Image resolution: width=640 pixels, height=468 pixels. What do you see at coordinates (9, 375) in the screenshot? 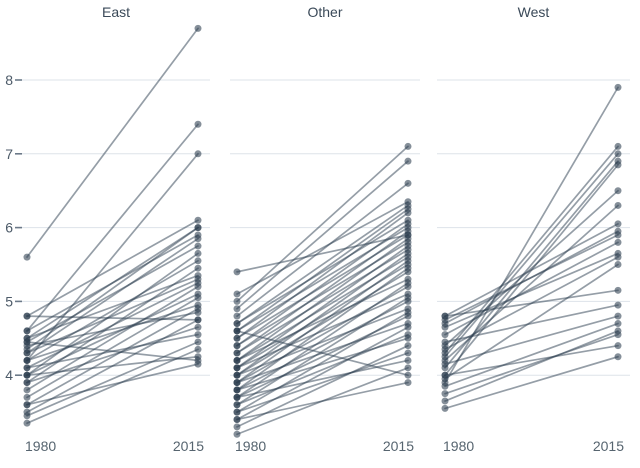
I see `y-tick-label: 4` at bounding box center [9, 375].